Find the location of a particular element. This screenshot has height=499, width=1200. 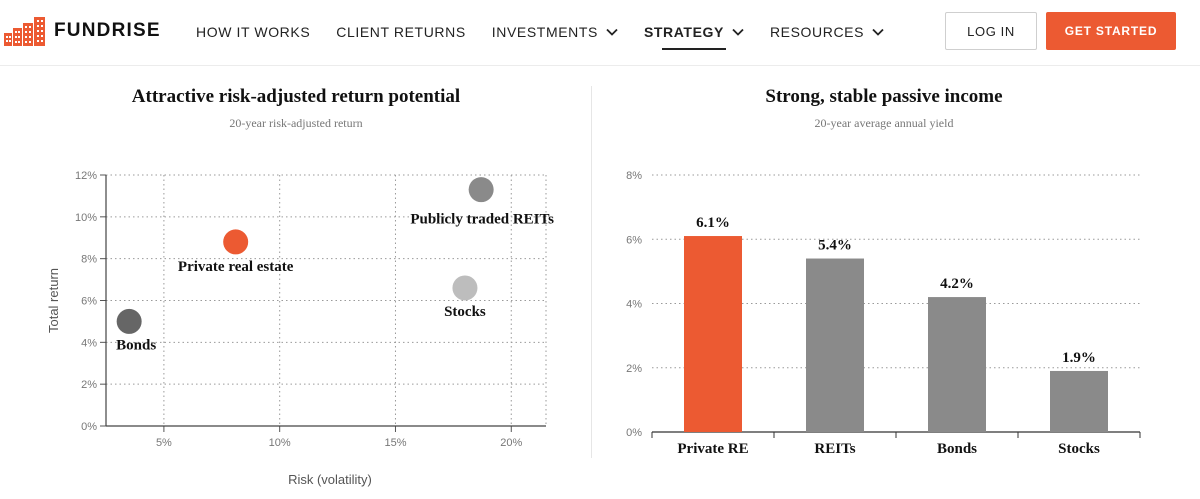

bar-value-label: 6.1% is located at coordinates (713, 223).